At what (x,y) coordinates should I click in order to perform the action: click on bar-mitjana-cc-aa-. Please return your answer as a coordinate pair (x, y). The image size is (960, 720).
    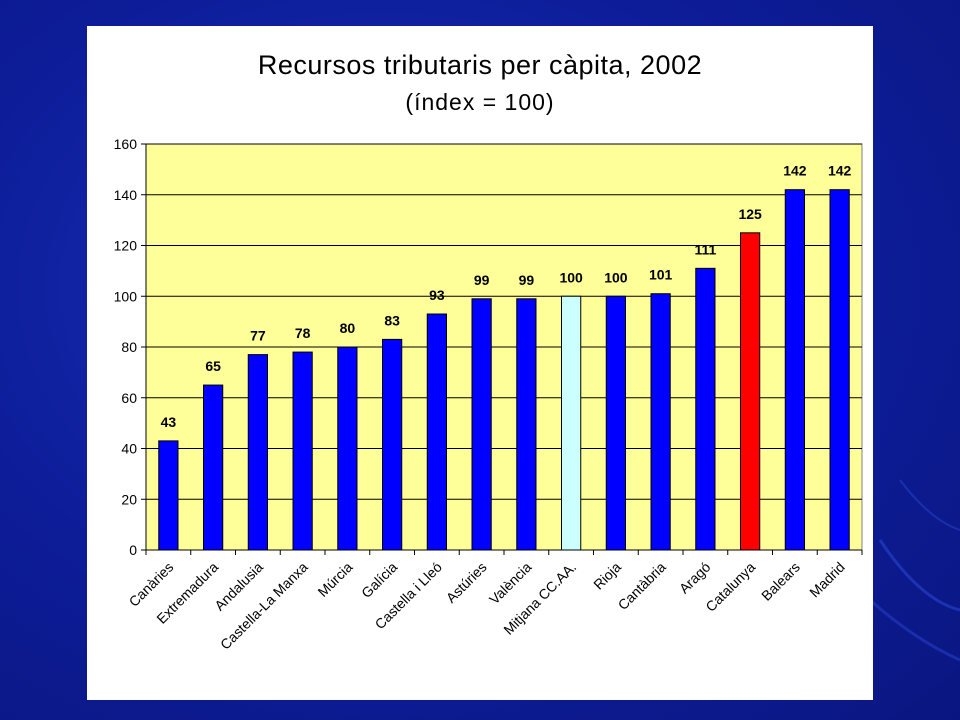
    Looking at the image, I should click on (571, 423).